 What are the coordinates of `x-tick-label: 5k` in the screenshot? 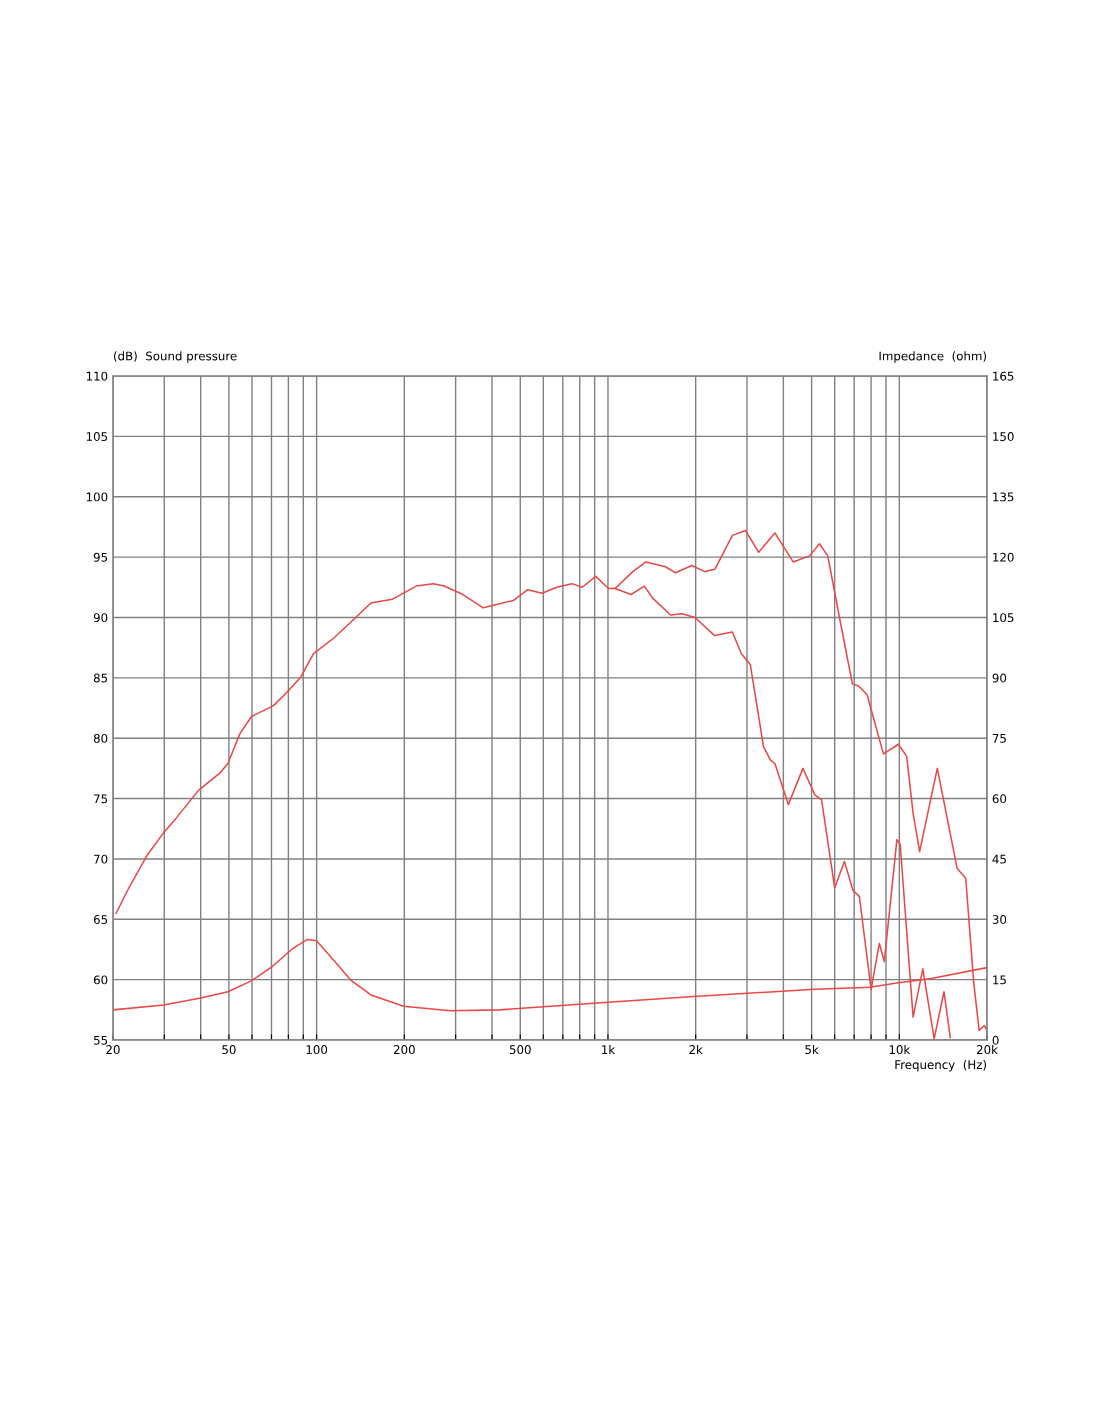 It's located at (812, 1049).